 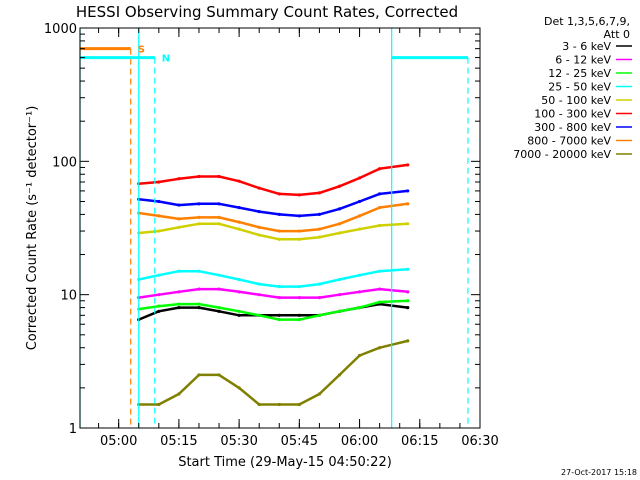 I want to click on x-tick-label: 05:30, so click(x=238, y=441).